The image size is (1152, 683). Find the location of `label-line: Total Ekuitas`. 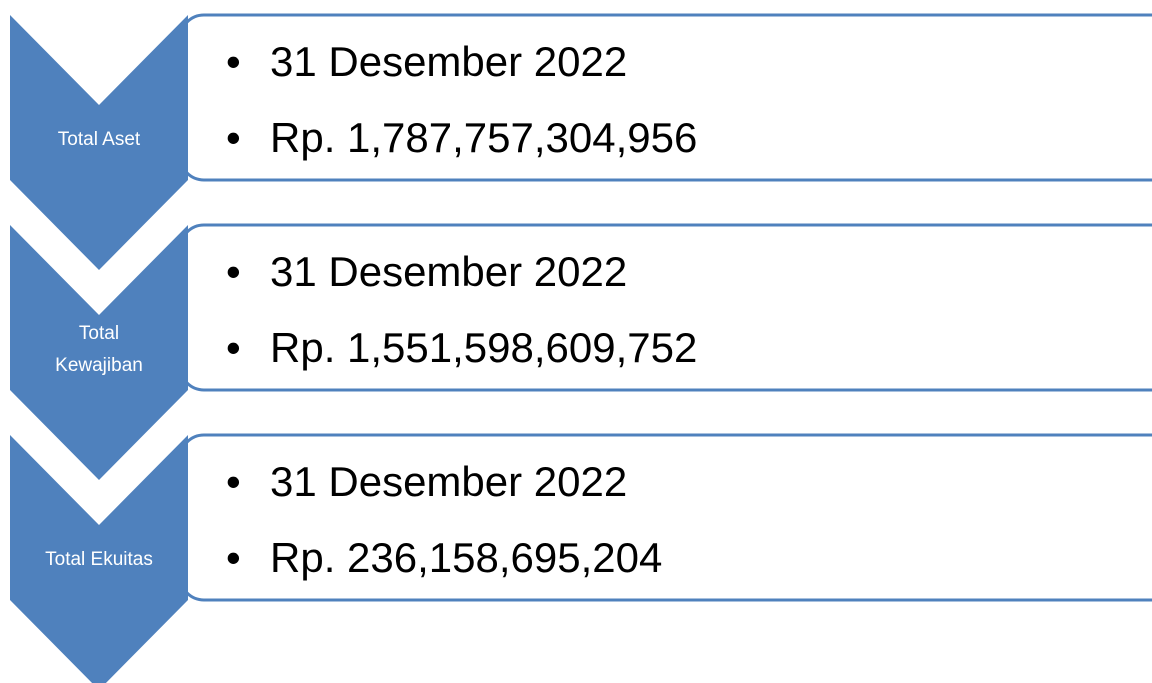

label-line: Total Ekuitas is located at coordinates (99, 559).